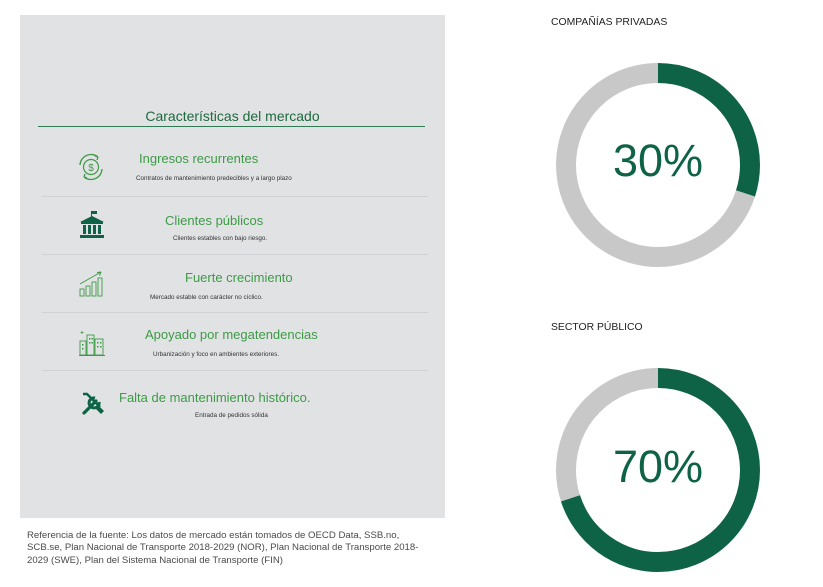 The height and width of the screenshot is (587, 823). Describe the element at coordinates (92, 284) in the screenshot. I see `growth-bars-icon` at that location.